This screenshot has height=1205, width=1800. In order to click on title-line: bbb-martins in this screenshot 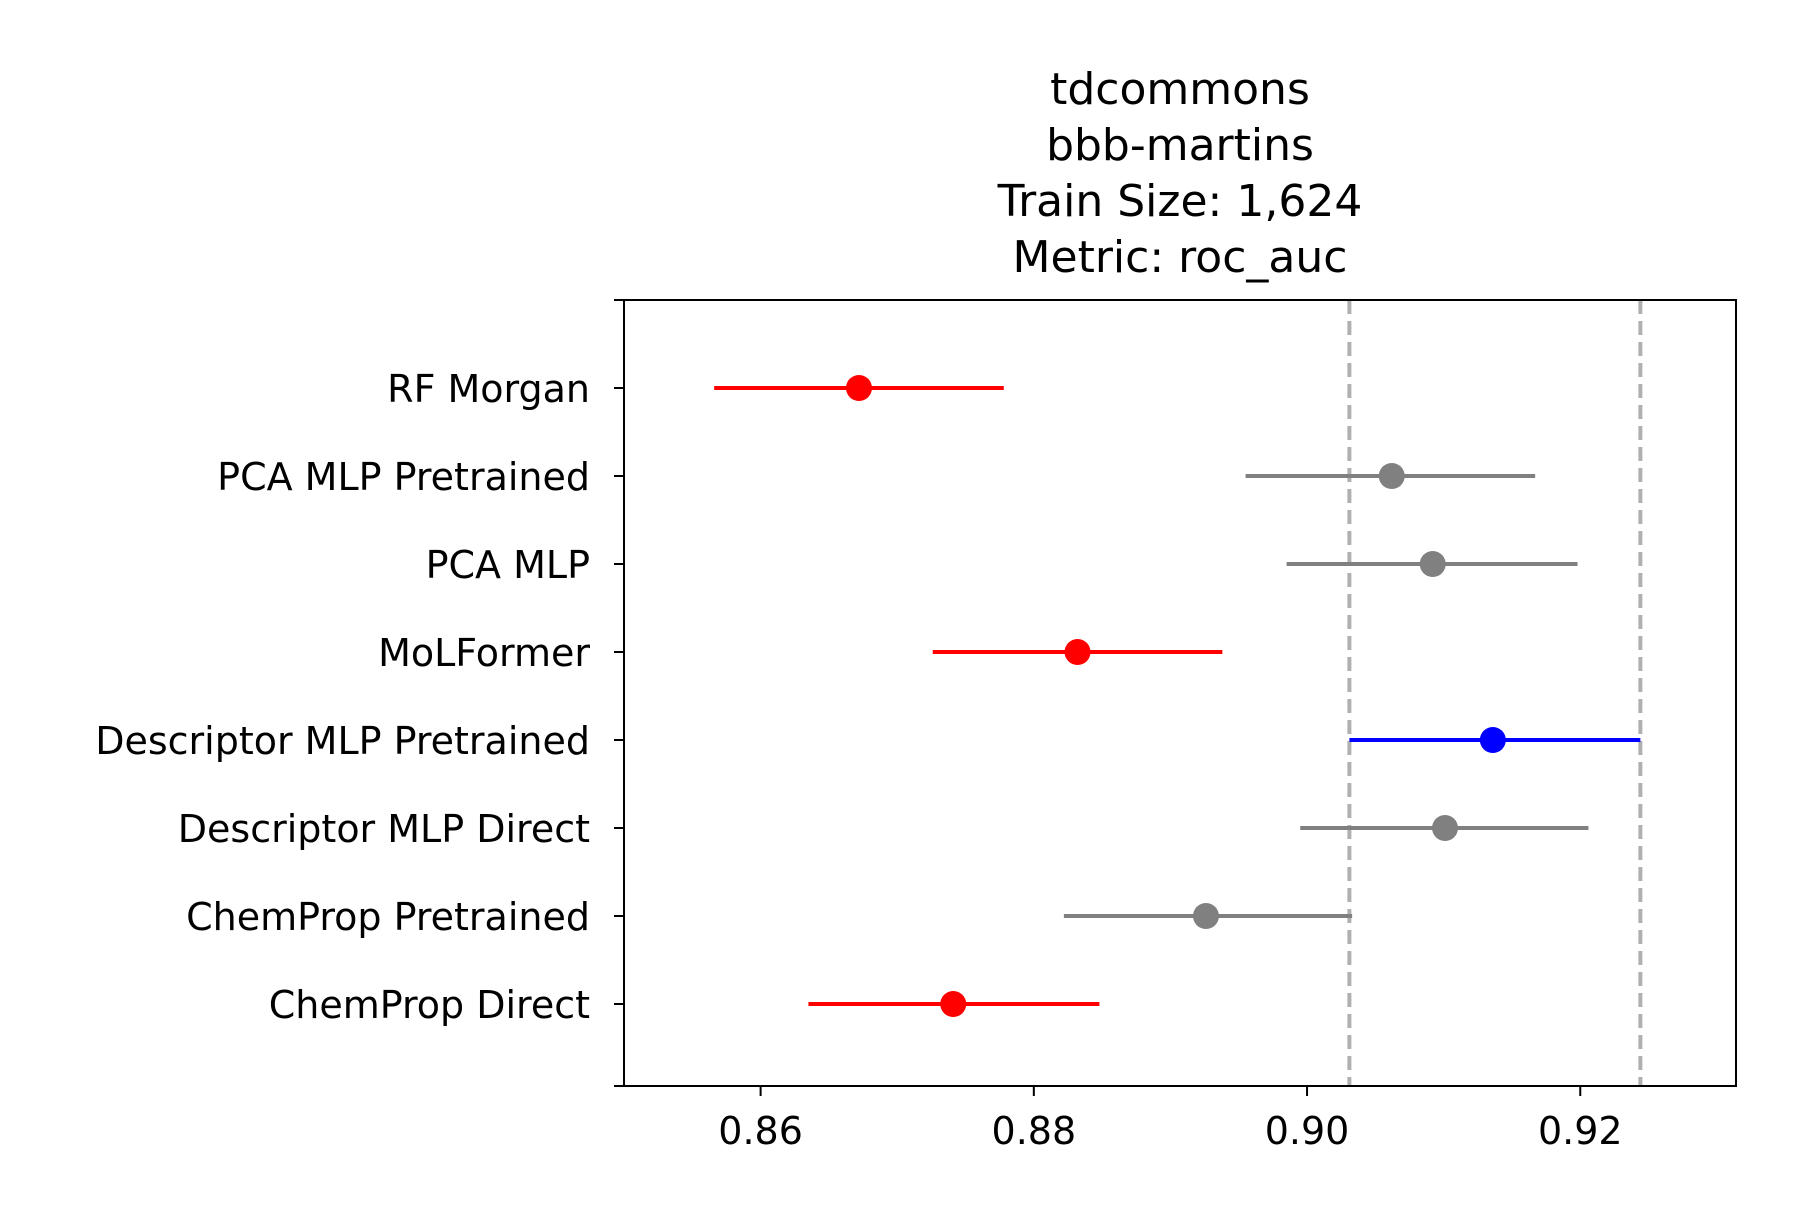, I will do `click(1180, 145)`.